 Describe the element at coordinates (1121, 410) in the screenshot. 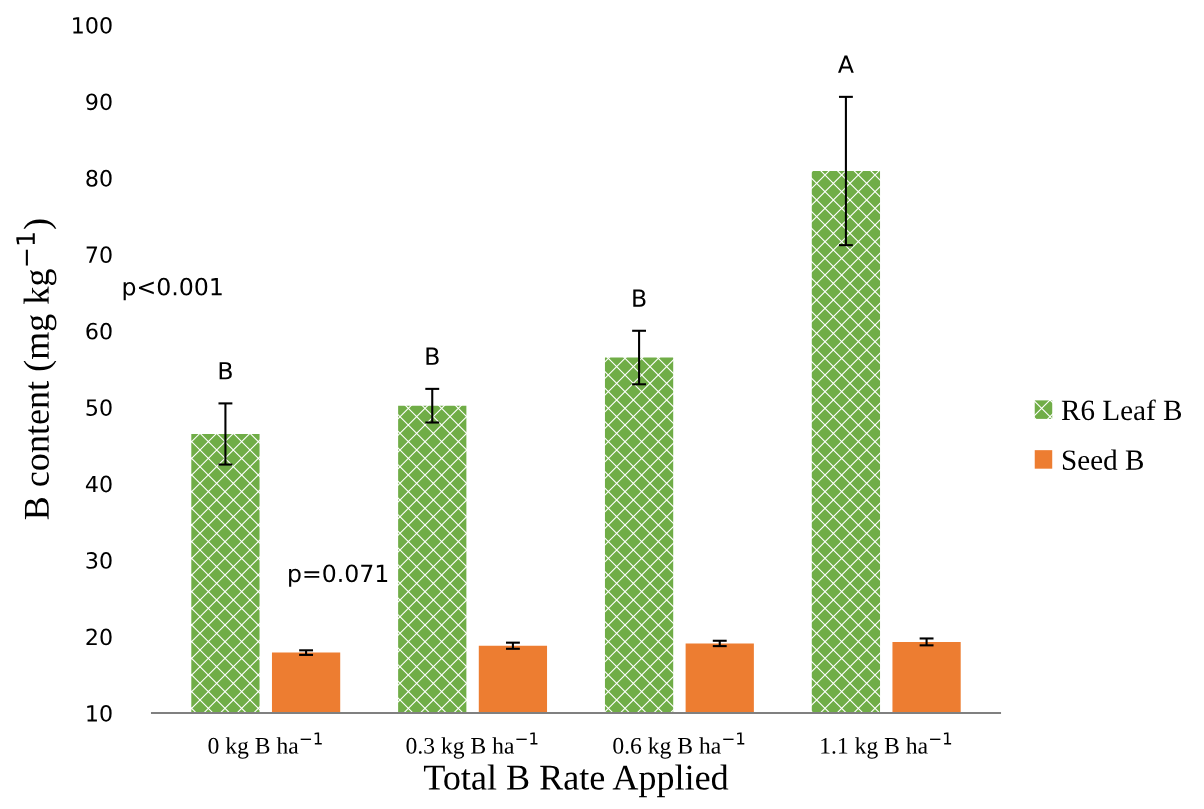

I see `legend-label: R6 Leaf B` at that location.